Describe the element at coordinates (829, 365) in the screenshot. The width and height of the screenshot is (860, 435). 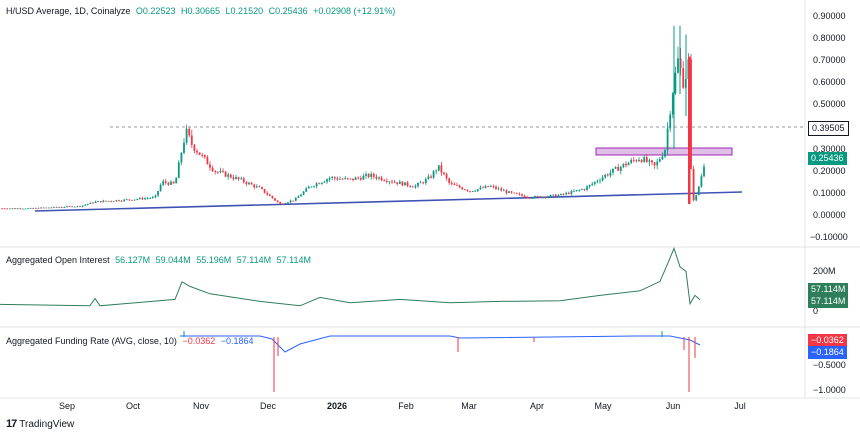
I see `fr-axis-label: −0.5000` at that location.